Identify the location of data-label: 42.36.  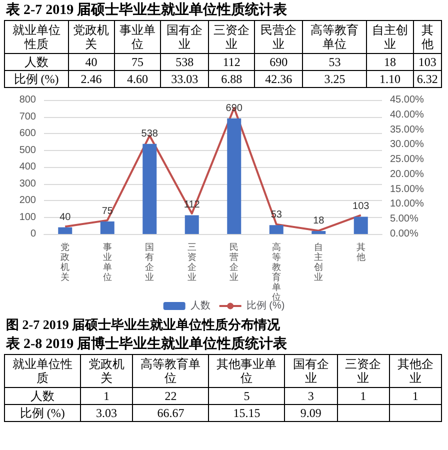
(278, 79).